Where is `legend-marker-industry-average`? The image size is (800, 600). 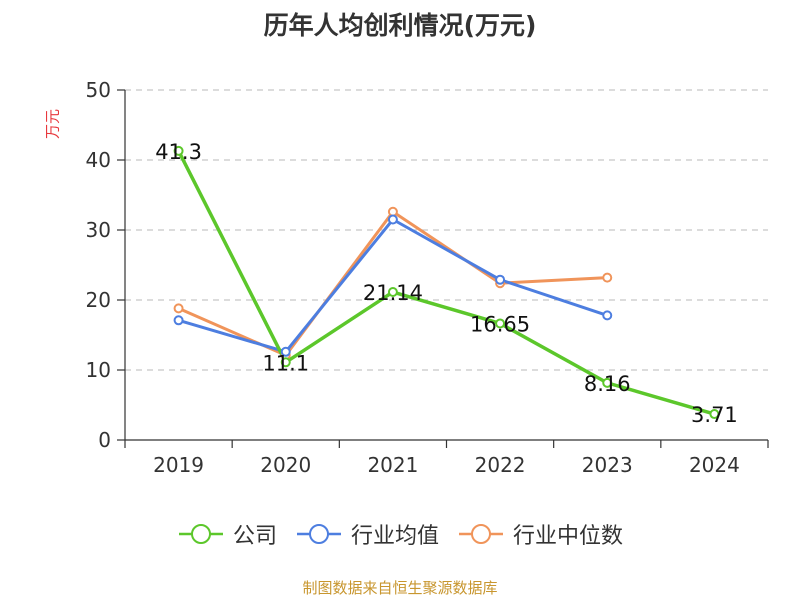
legend-marker-industry-average is located at coordinates (318, 534).